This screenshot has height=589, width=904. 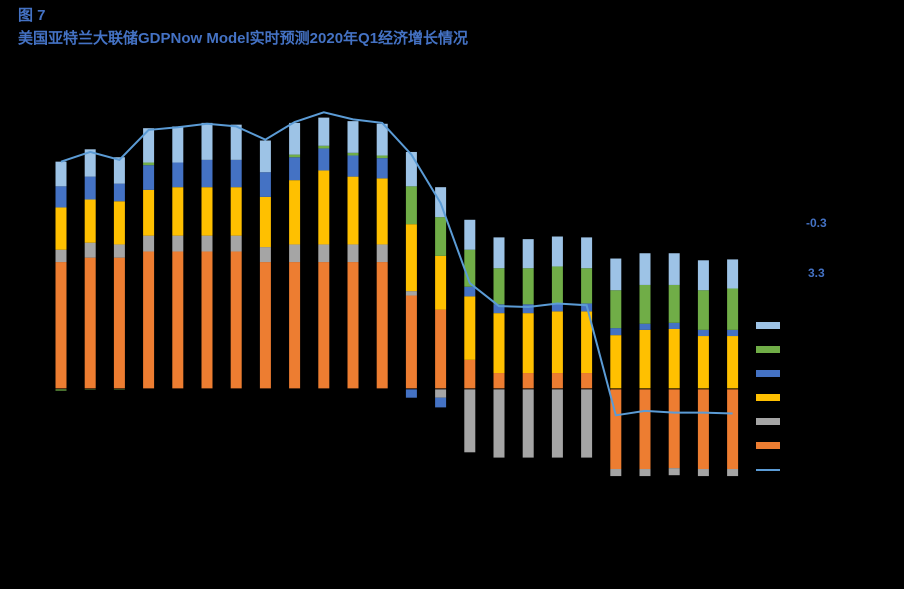 I want to click on annotation: -0.3, so click(x=816, y=223).